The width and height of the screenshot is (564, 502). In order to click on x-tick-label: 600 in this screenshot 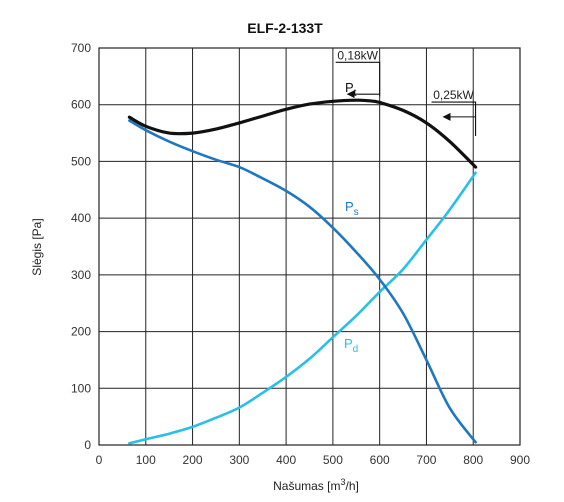, I will do `click(380, 460)`.